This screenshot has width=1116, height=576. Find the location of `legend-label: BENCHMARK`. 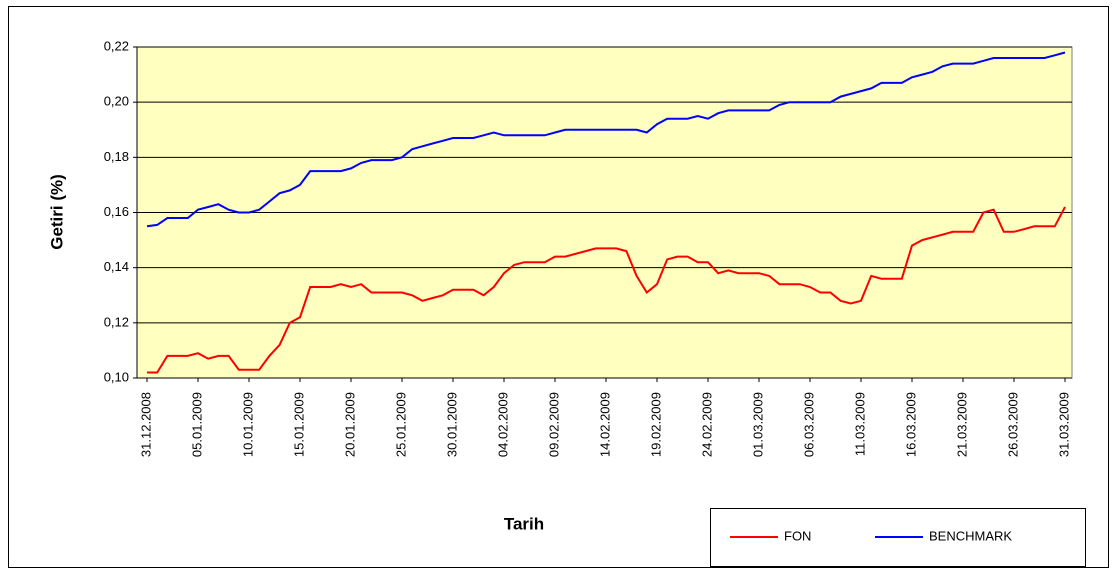

legend-label: BENCHMARK is located at coordinates (970, 535).